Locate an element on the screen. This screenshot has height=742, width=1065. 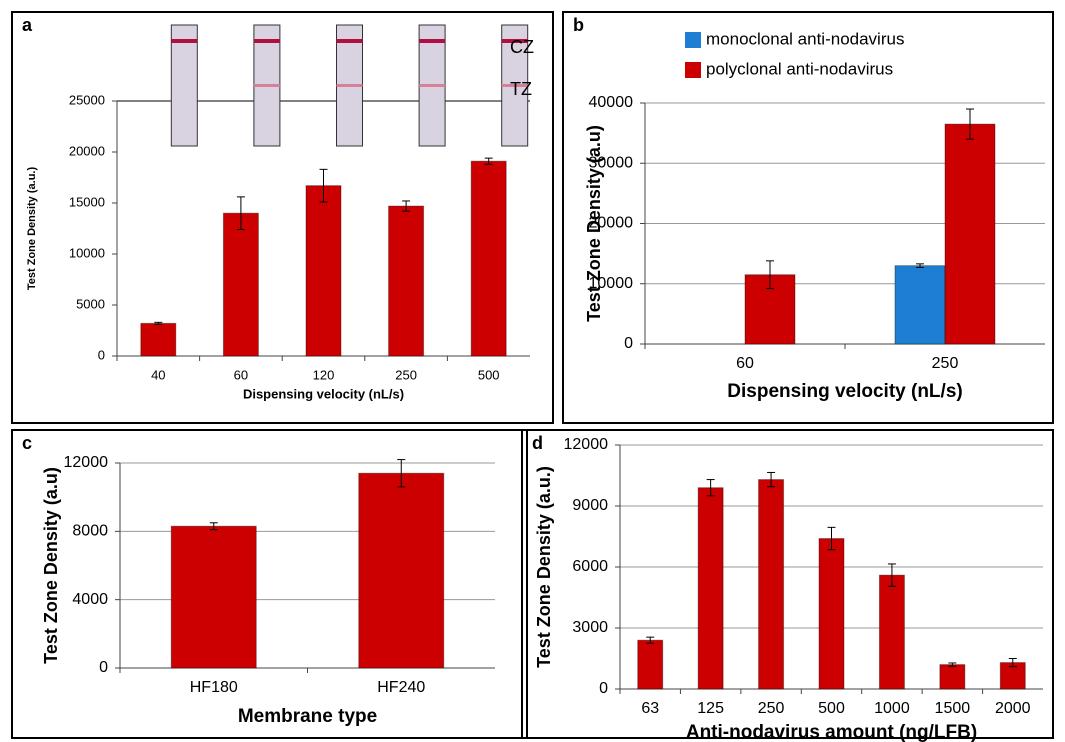
y-tick-label: 8000 is located at coordinates (90, 531).